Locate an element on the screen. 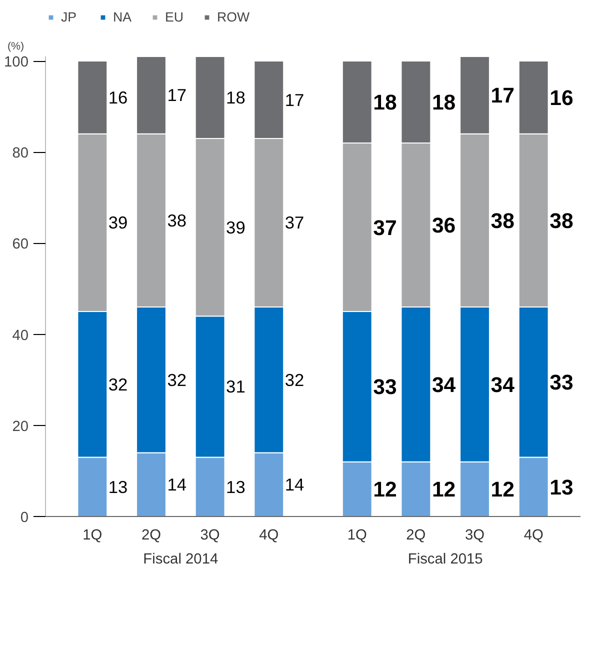  y-tick-label: 60 is located at coordinates (20, 244).